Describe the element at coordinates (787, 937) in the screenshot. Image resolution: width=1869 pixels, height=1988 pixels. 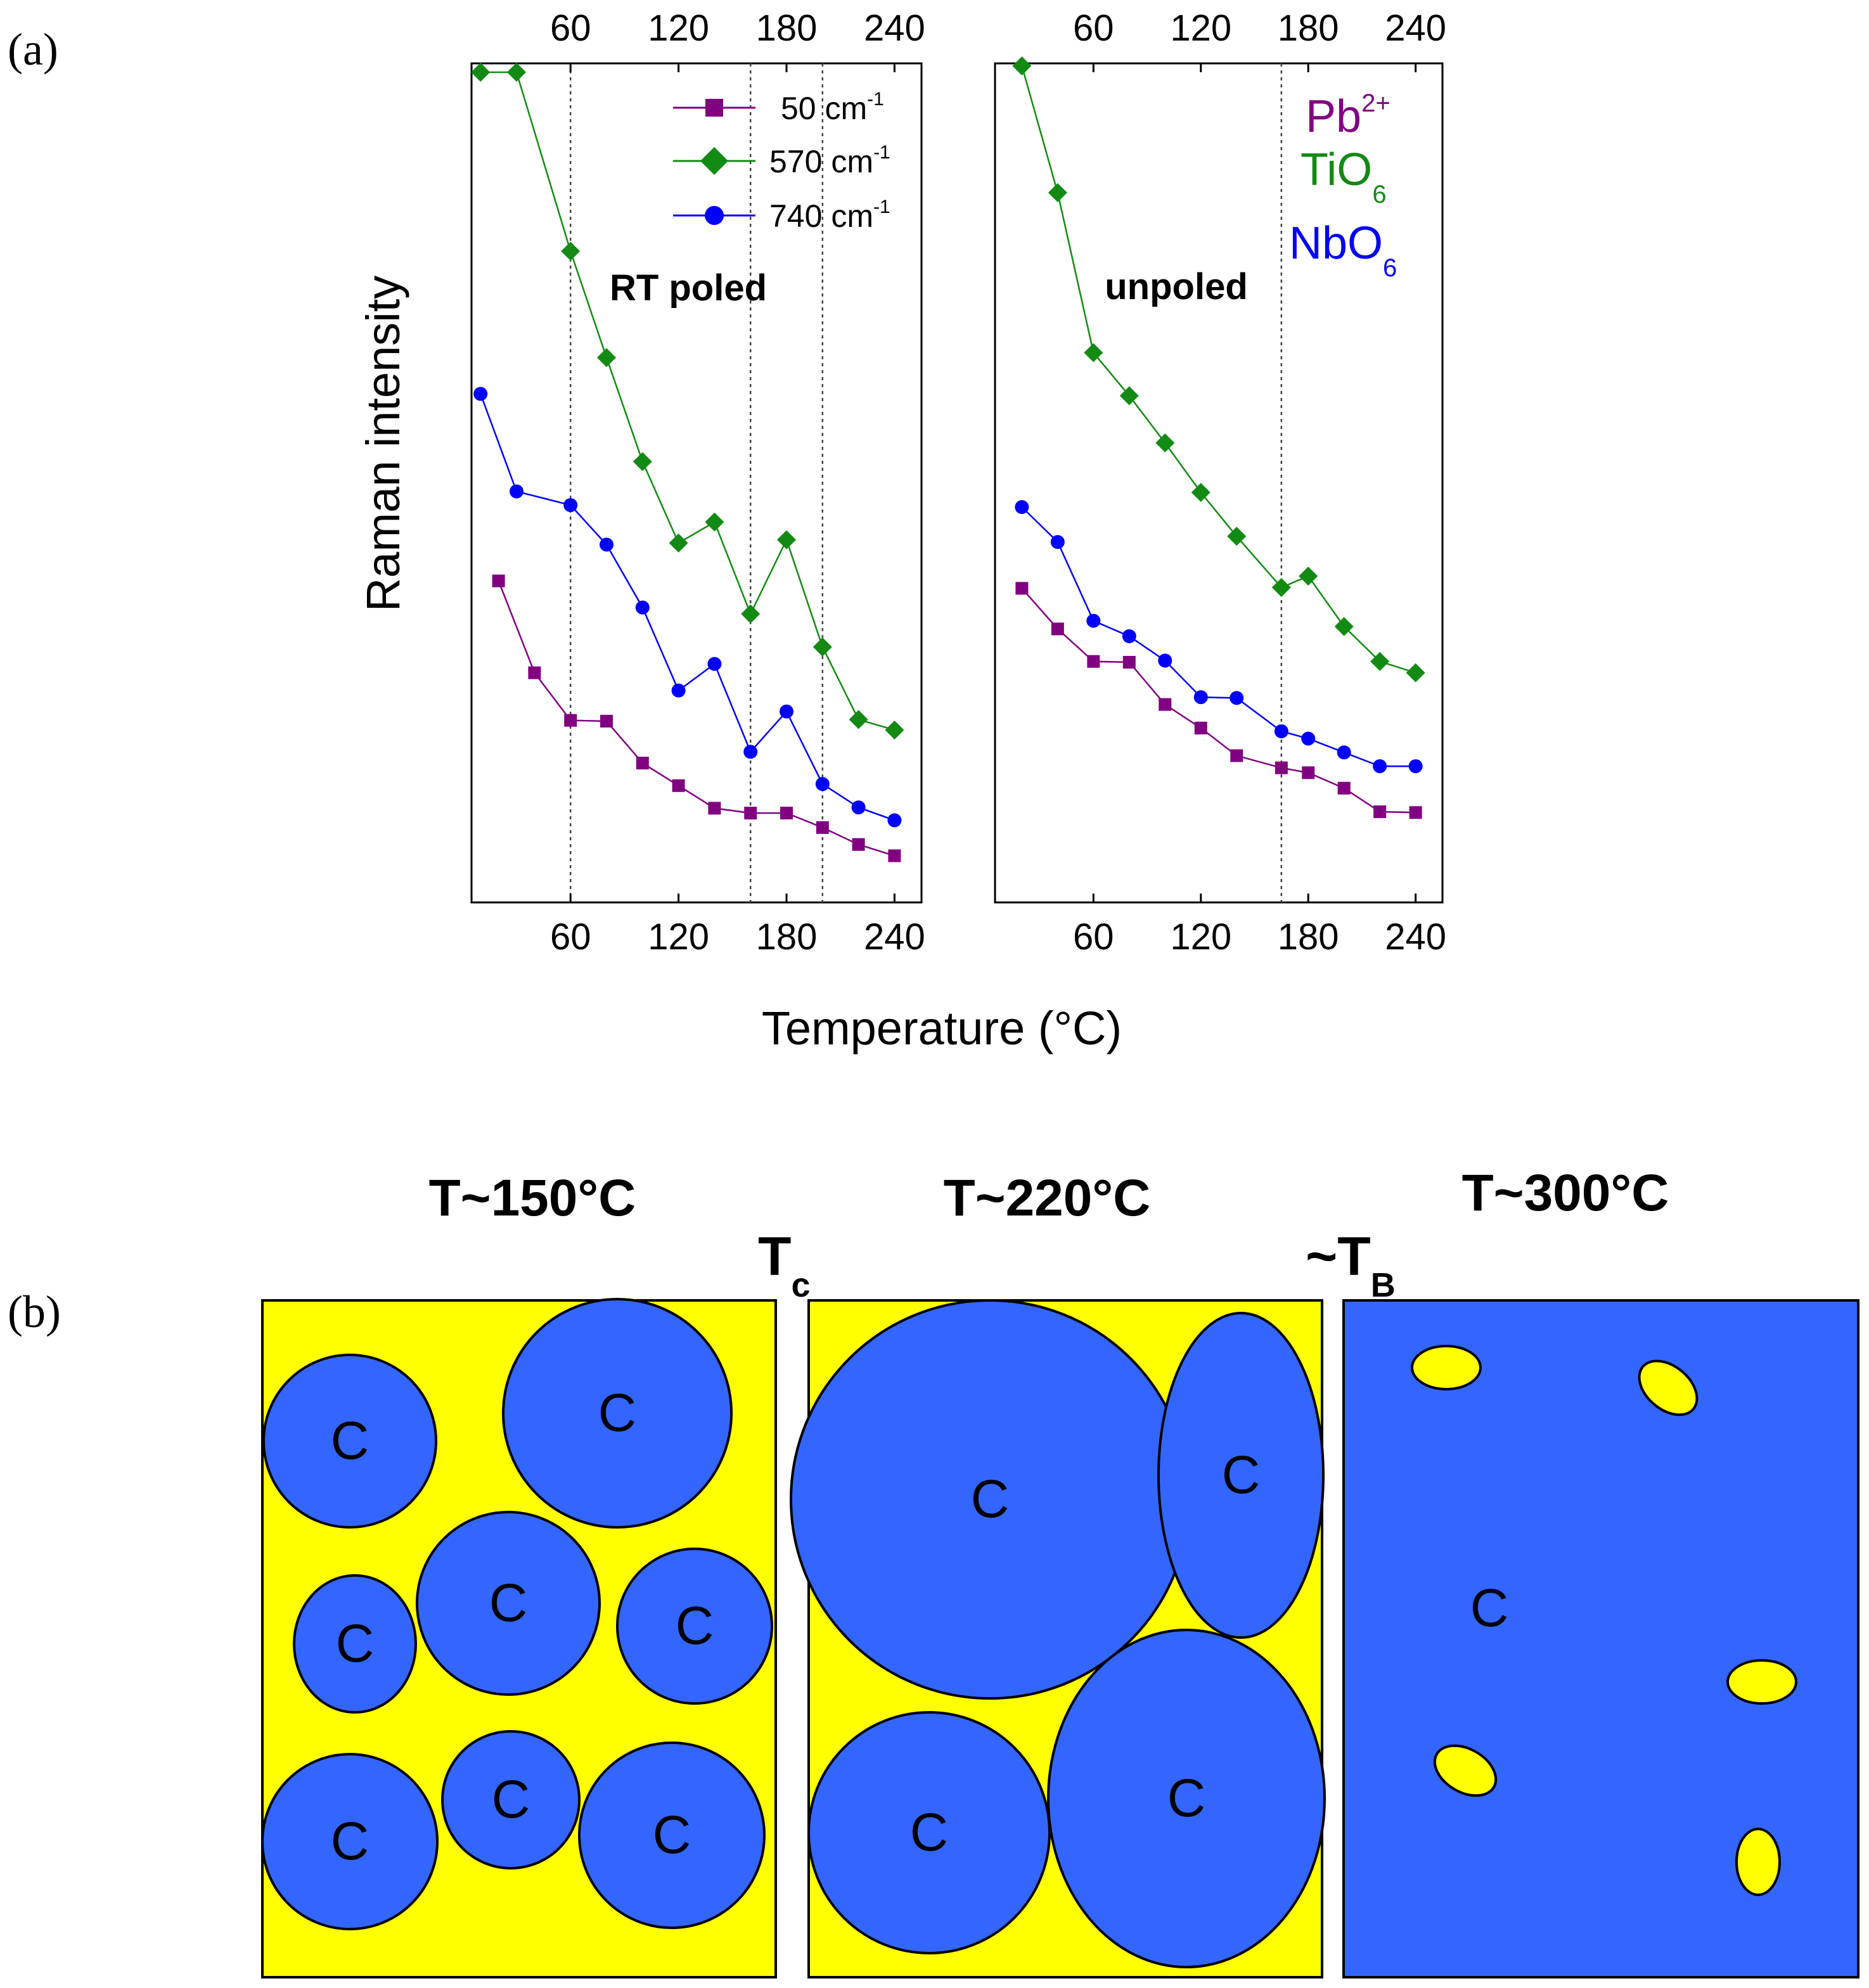
I see `x-tick-label: 180` at that location.